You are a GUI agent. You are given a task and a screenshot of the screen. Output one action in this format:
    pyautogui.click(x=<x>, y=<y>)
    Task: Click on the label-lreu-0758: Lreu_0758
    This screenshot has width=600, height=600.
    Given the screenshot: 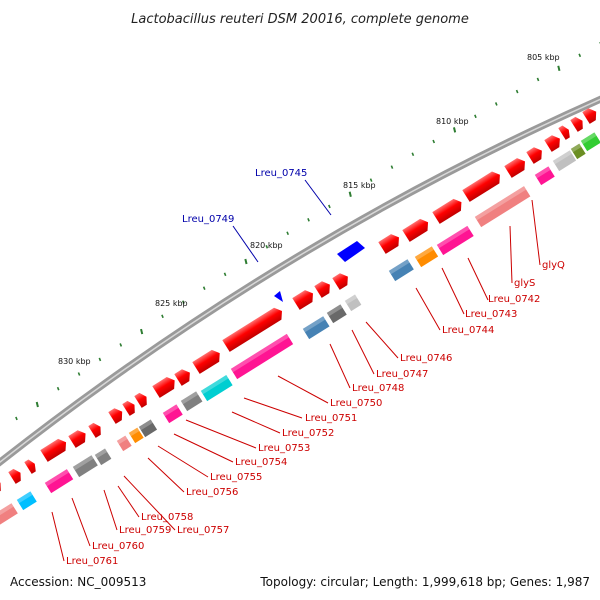 What is the action you would take?
    pyautogui.click(x=167, y=517)
    